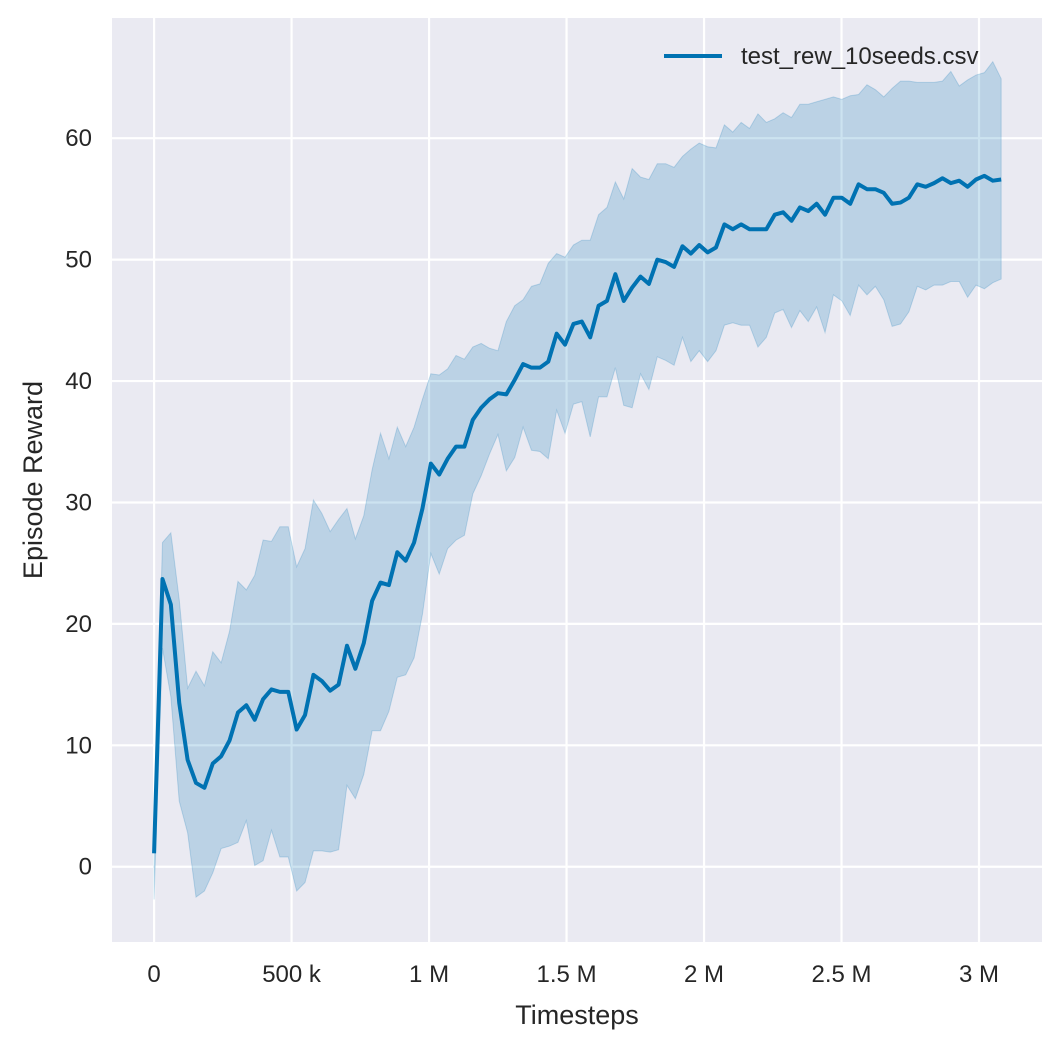 The width and height of the screenshot is (1061, 1055). Describe the element at coordinates (85, 867) in the screenshot. I see `y-tick-label: 0` at that location.